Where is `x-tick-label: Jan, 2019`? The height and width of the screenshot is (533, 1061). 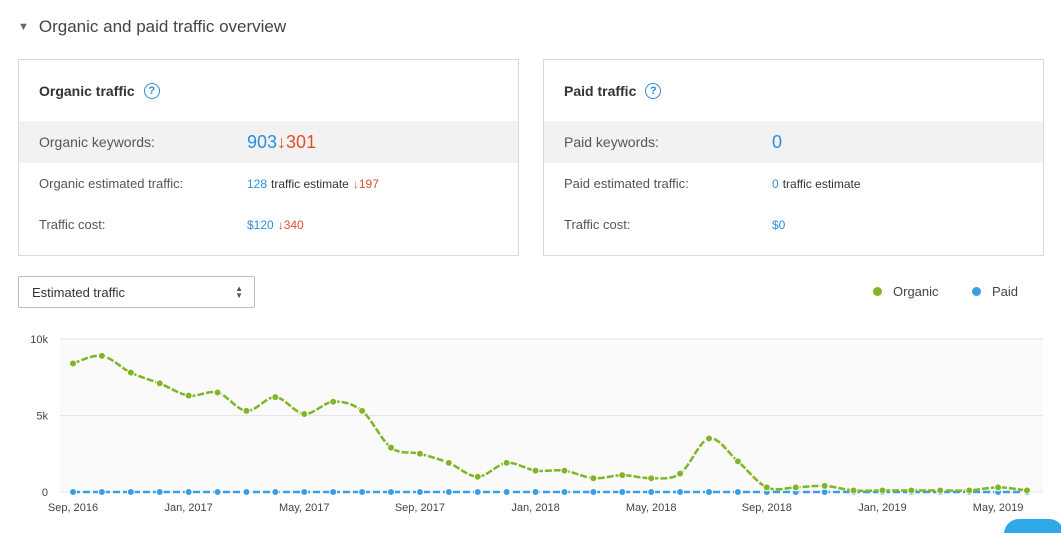 x-tick-label: Jan, 2019 is located at coordinates (882, 508).